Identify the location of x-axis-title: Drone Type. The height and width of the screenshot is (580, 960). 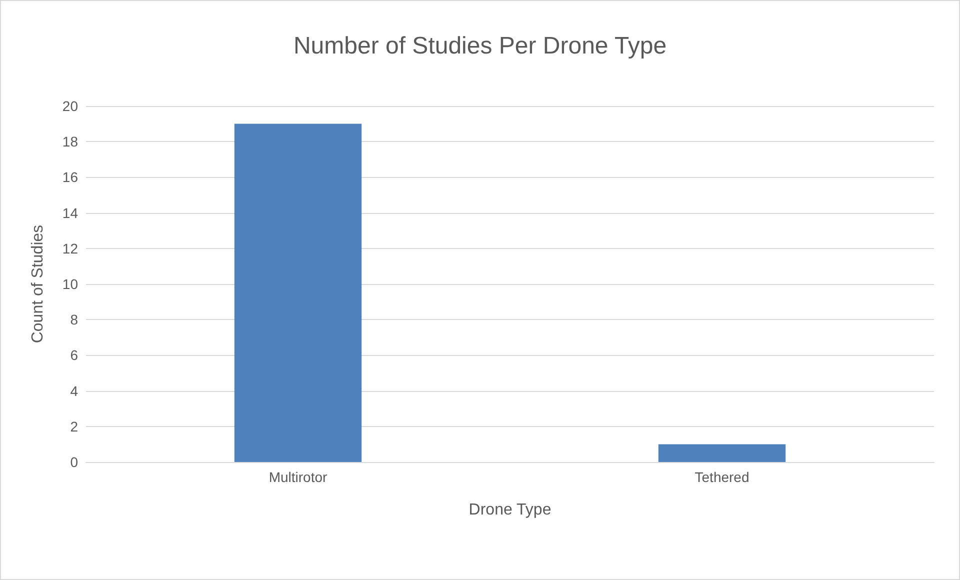
(510, 510).